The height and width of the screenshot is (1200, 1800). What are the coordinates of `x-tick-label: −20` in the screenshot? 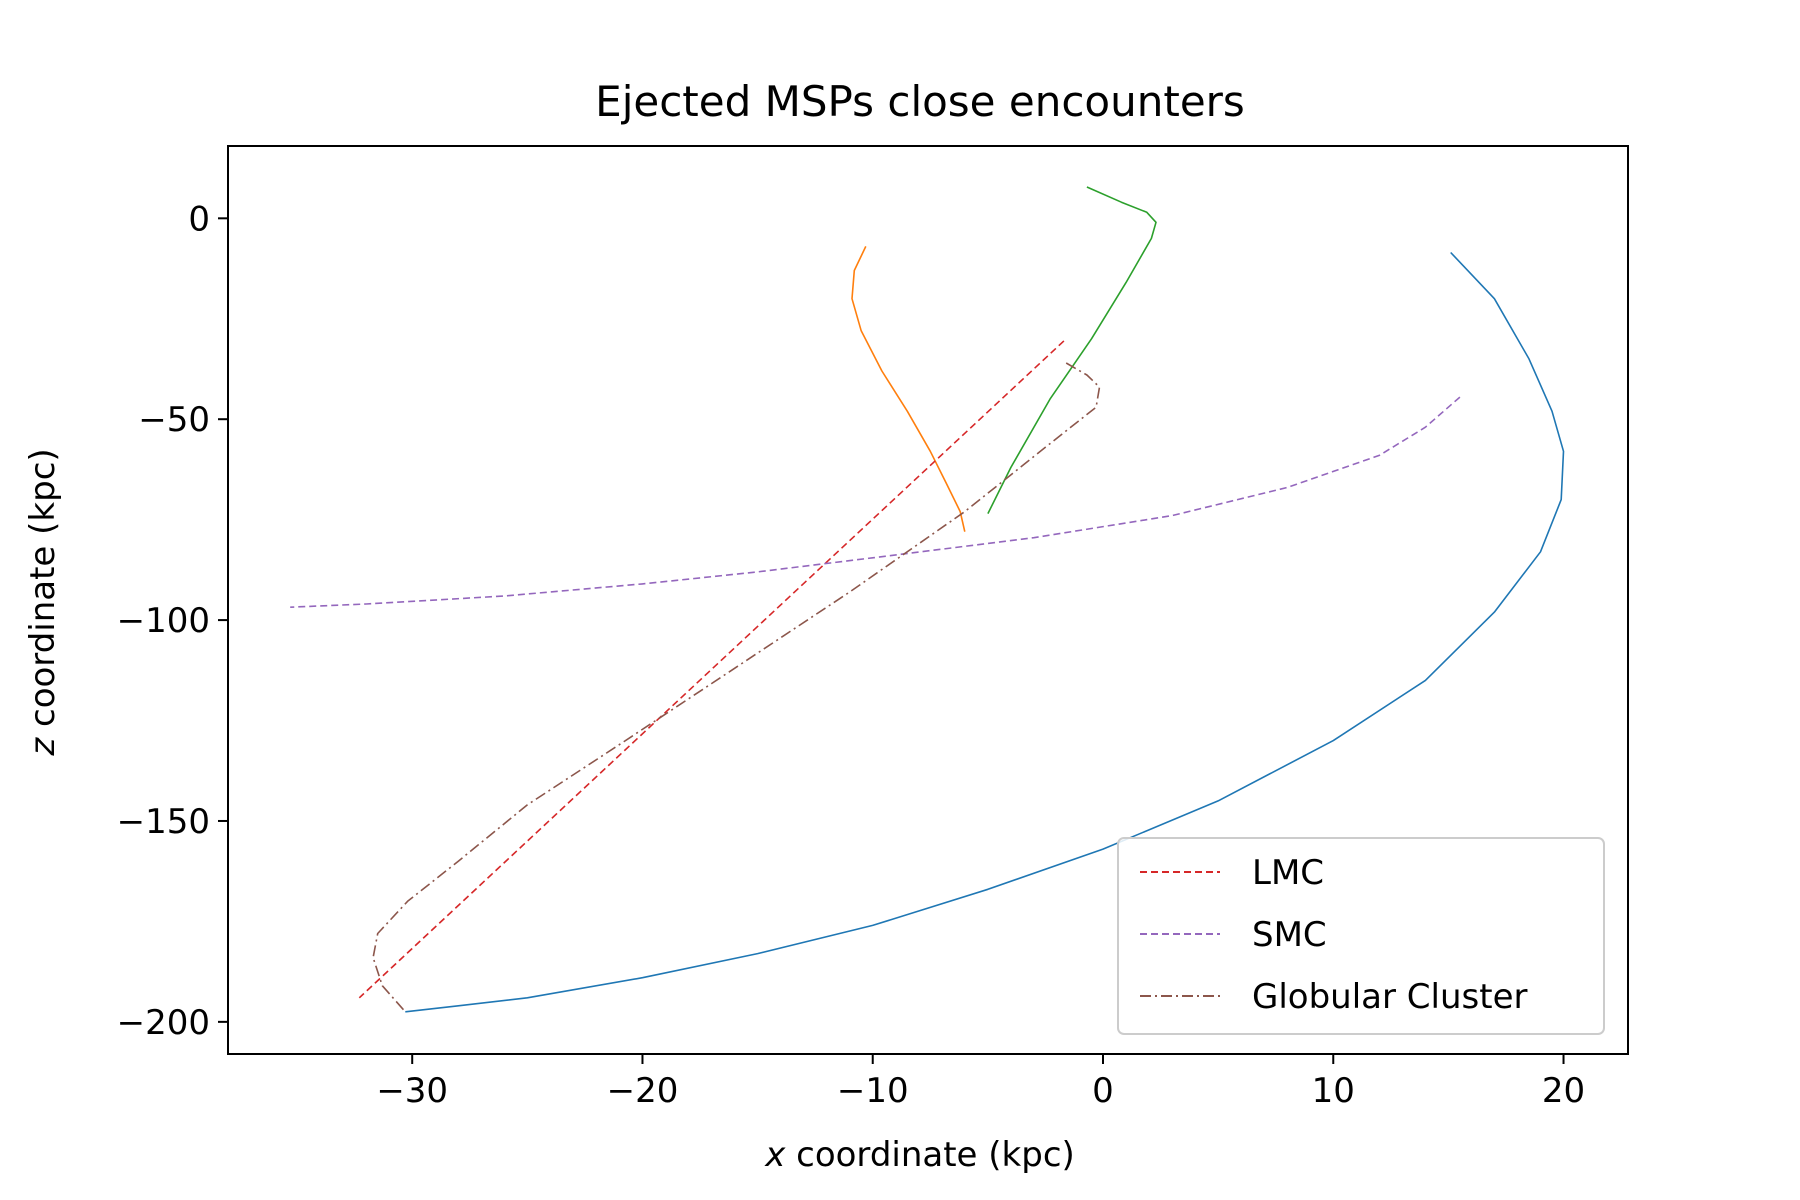 It's located at (643, 1091).